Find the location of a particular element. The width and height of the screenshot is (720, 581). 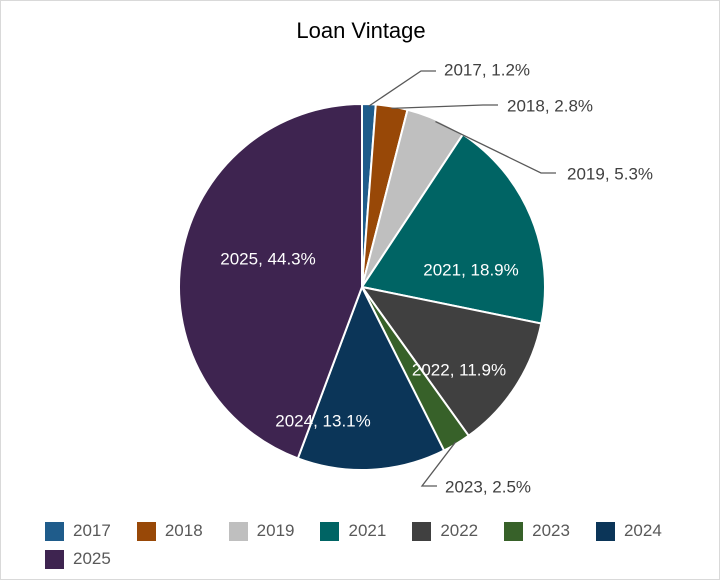

legend-item-2021: 2021 is located at coordinates (353, 531).